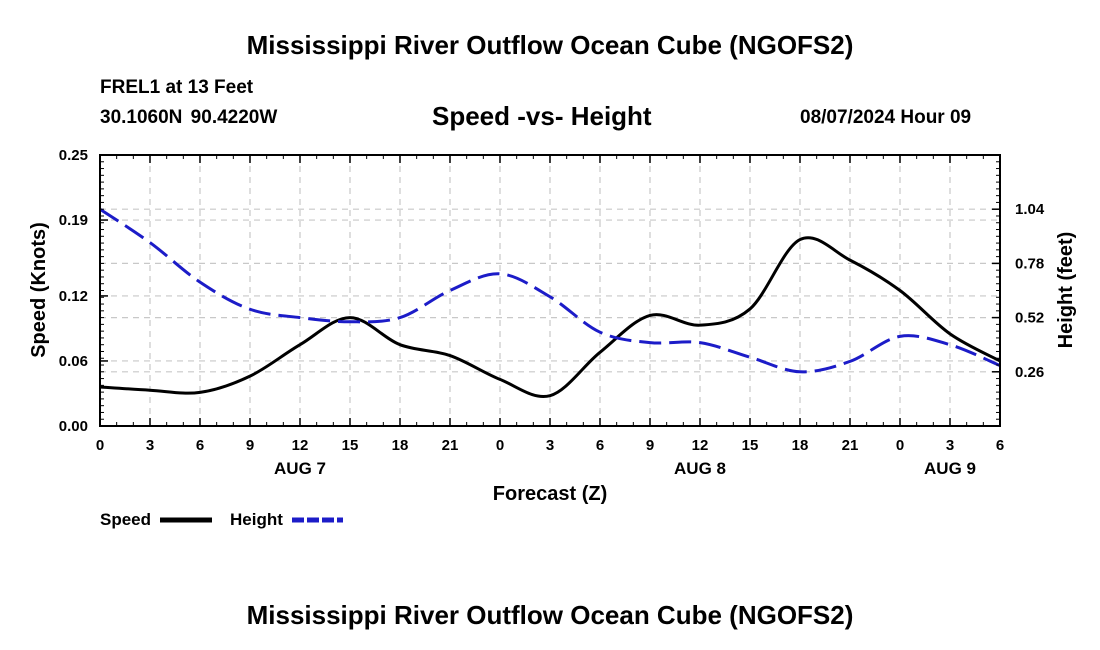 The image size is (1100, 650). I want to click on y-tick-label-left: 0.25, so click(73, 155).